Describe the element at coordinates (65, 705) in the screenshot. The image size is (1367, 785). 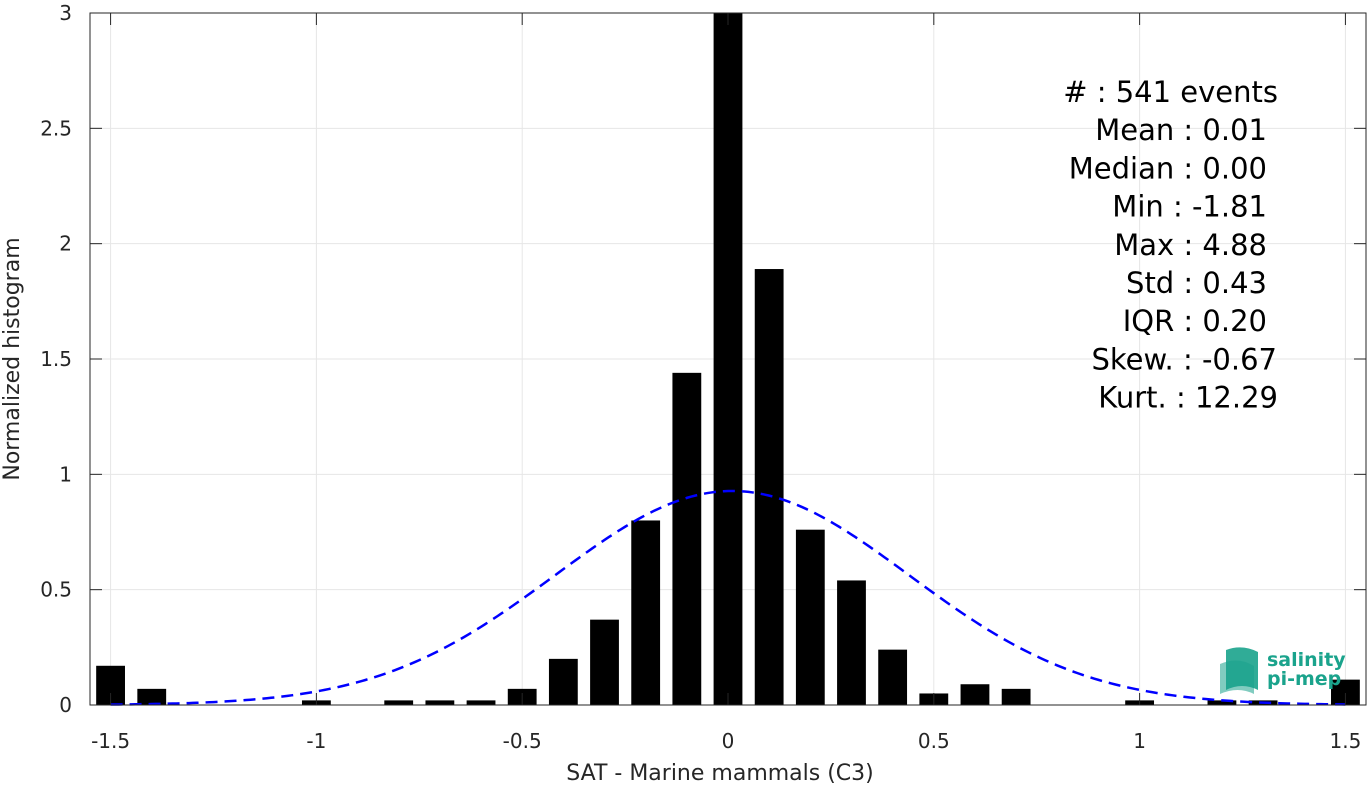
I see `y-tick-label: 0` at that location.